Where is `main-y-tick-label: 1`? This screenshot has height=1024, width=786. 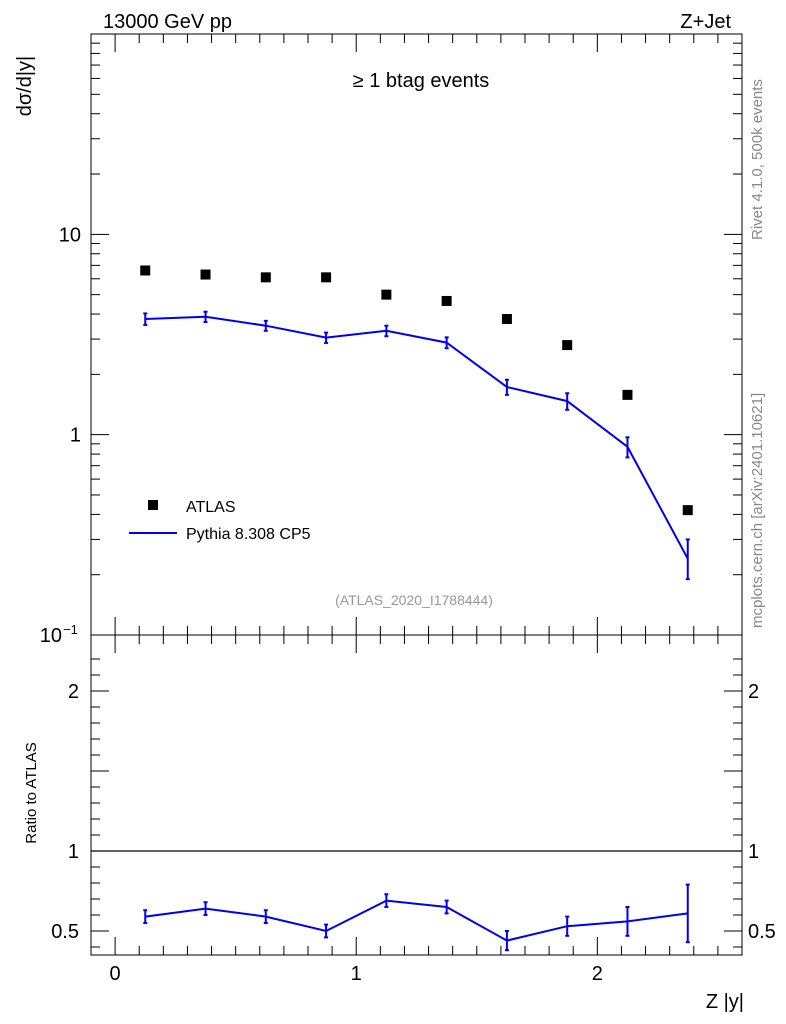 main-y-tick-label: 1 is located at coordinates (75, 436).